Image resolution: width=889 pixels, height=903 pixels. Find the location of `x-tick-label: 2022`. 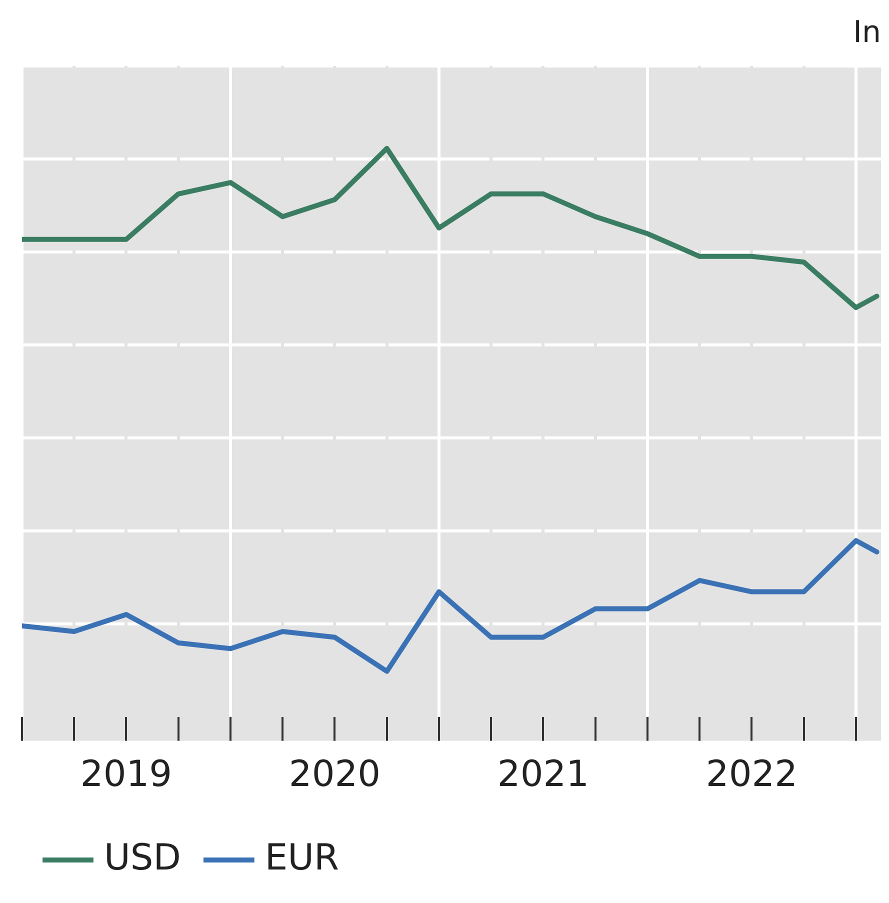

x-tick-label: 2022 is located at coordinates (752, 774).